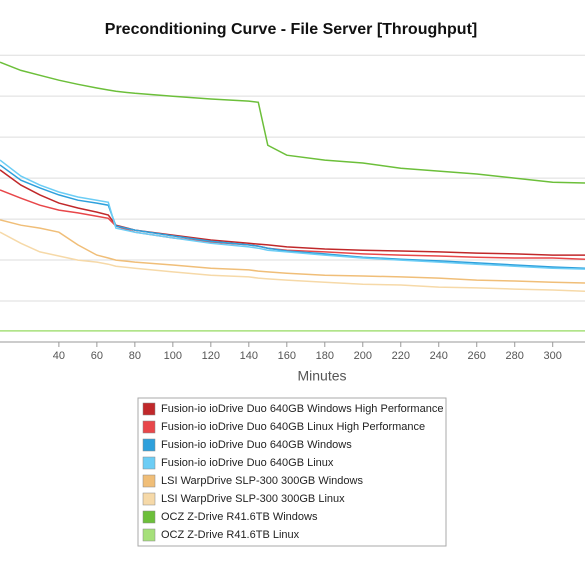  I want to click on x-tick-label: 220, so click(401, 356).